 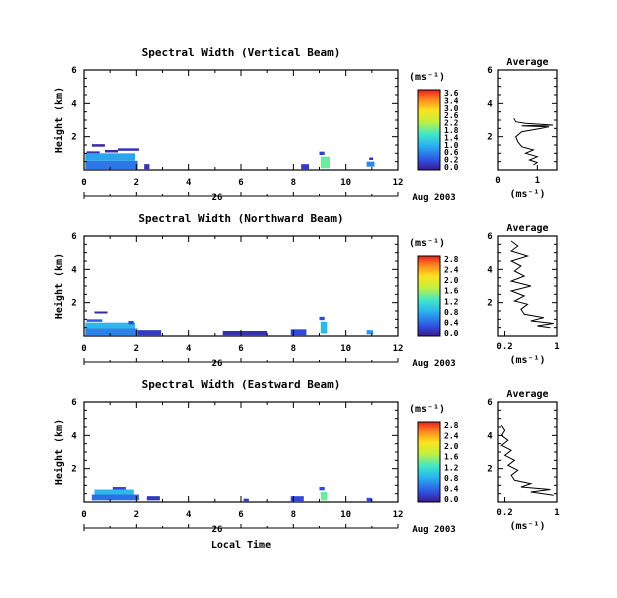 What do you see at coordinates (241, 452) in the screenshot?
I see `plot-frame` at bounding box center [241, 452].